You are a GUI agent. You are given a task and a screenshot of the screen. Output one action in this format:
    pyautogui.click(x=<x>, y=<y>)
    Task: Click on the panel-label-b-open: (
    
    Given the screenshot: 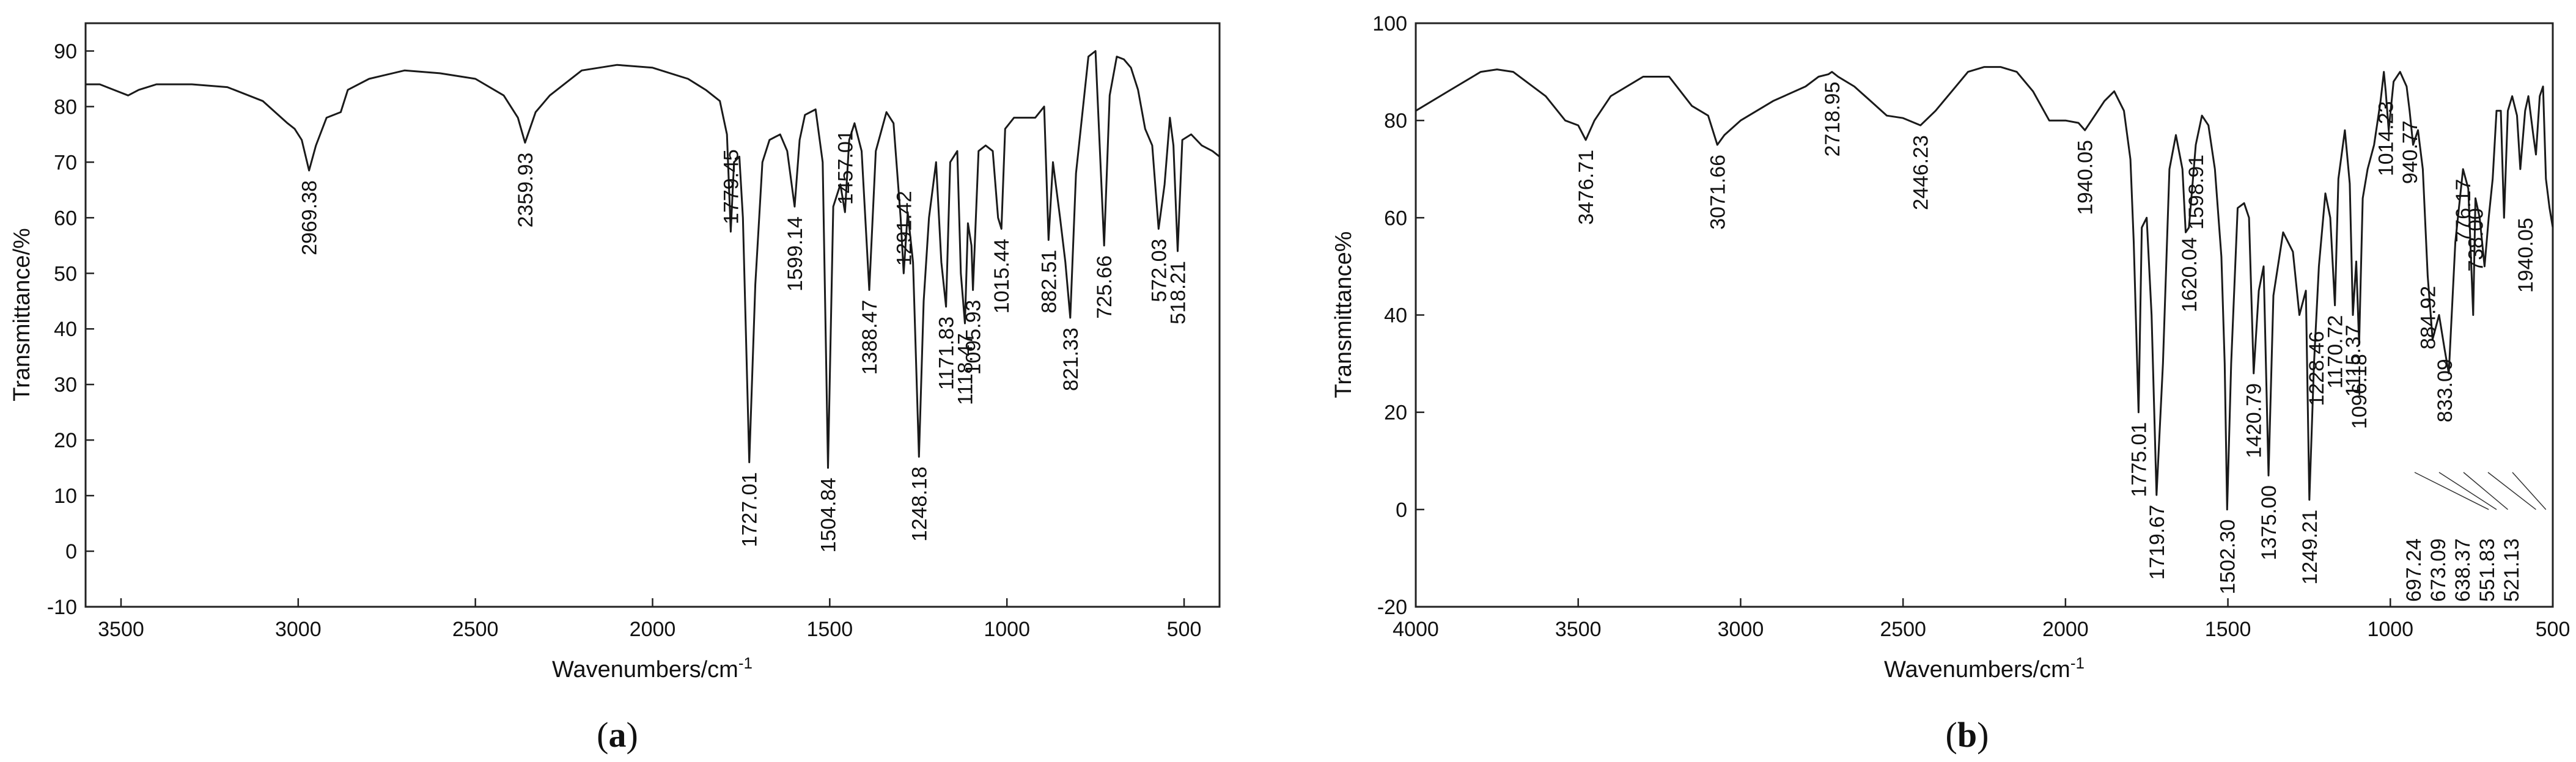 What is the action you would take?
    pyautogui.click(x=1951, y=735)
    